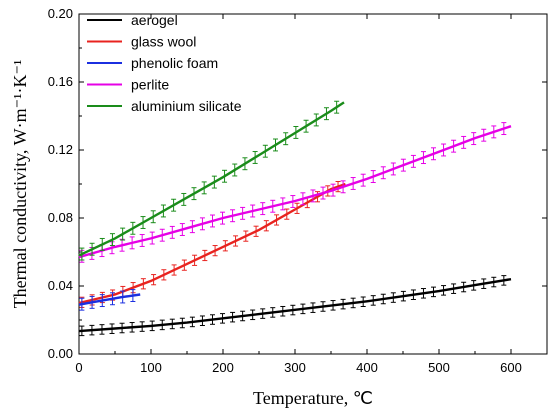 The height and width of the screenshot is (416, 550). What do you see at coordinates (439, 367) in the screenshot?
I see `x-tick-label: 500` at bounding box center [439, 367].